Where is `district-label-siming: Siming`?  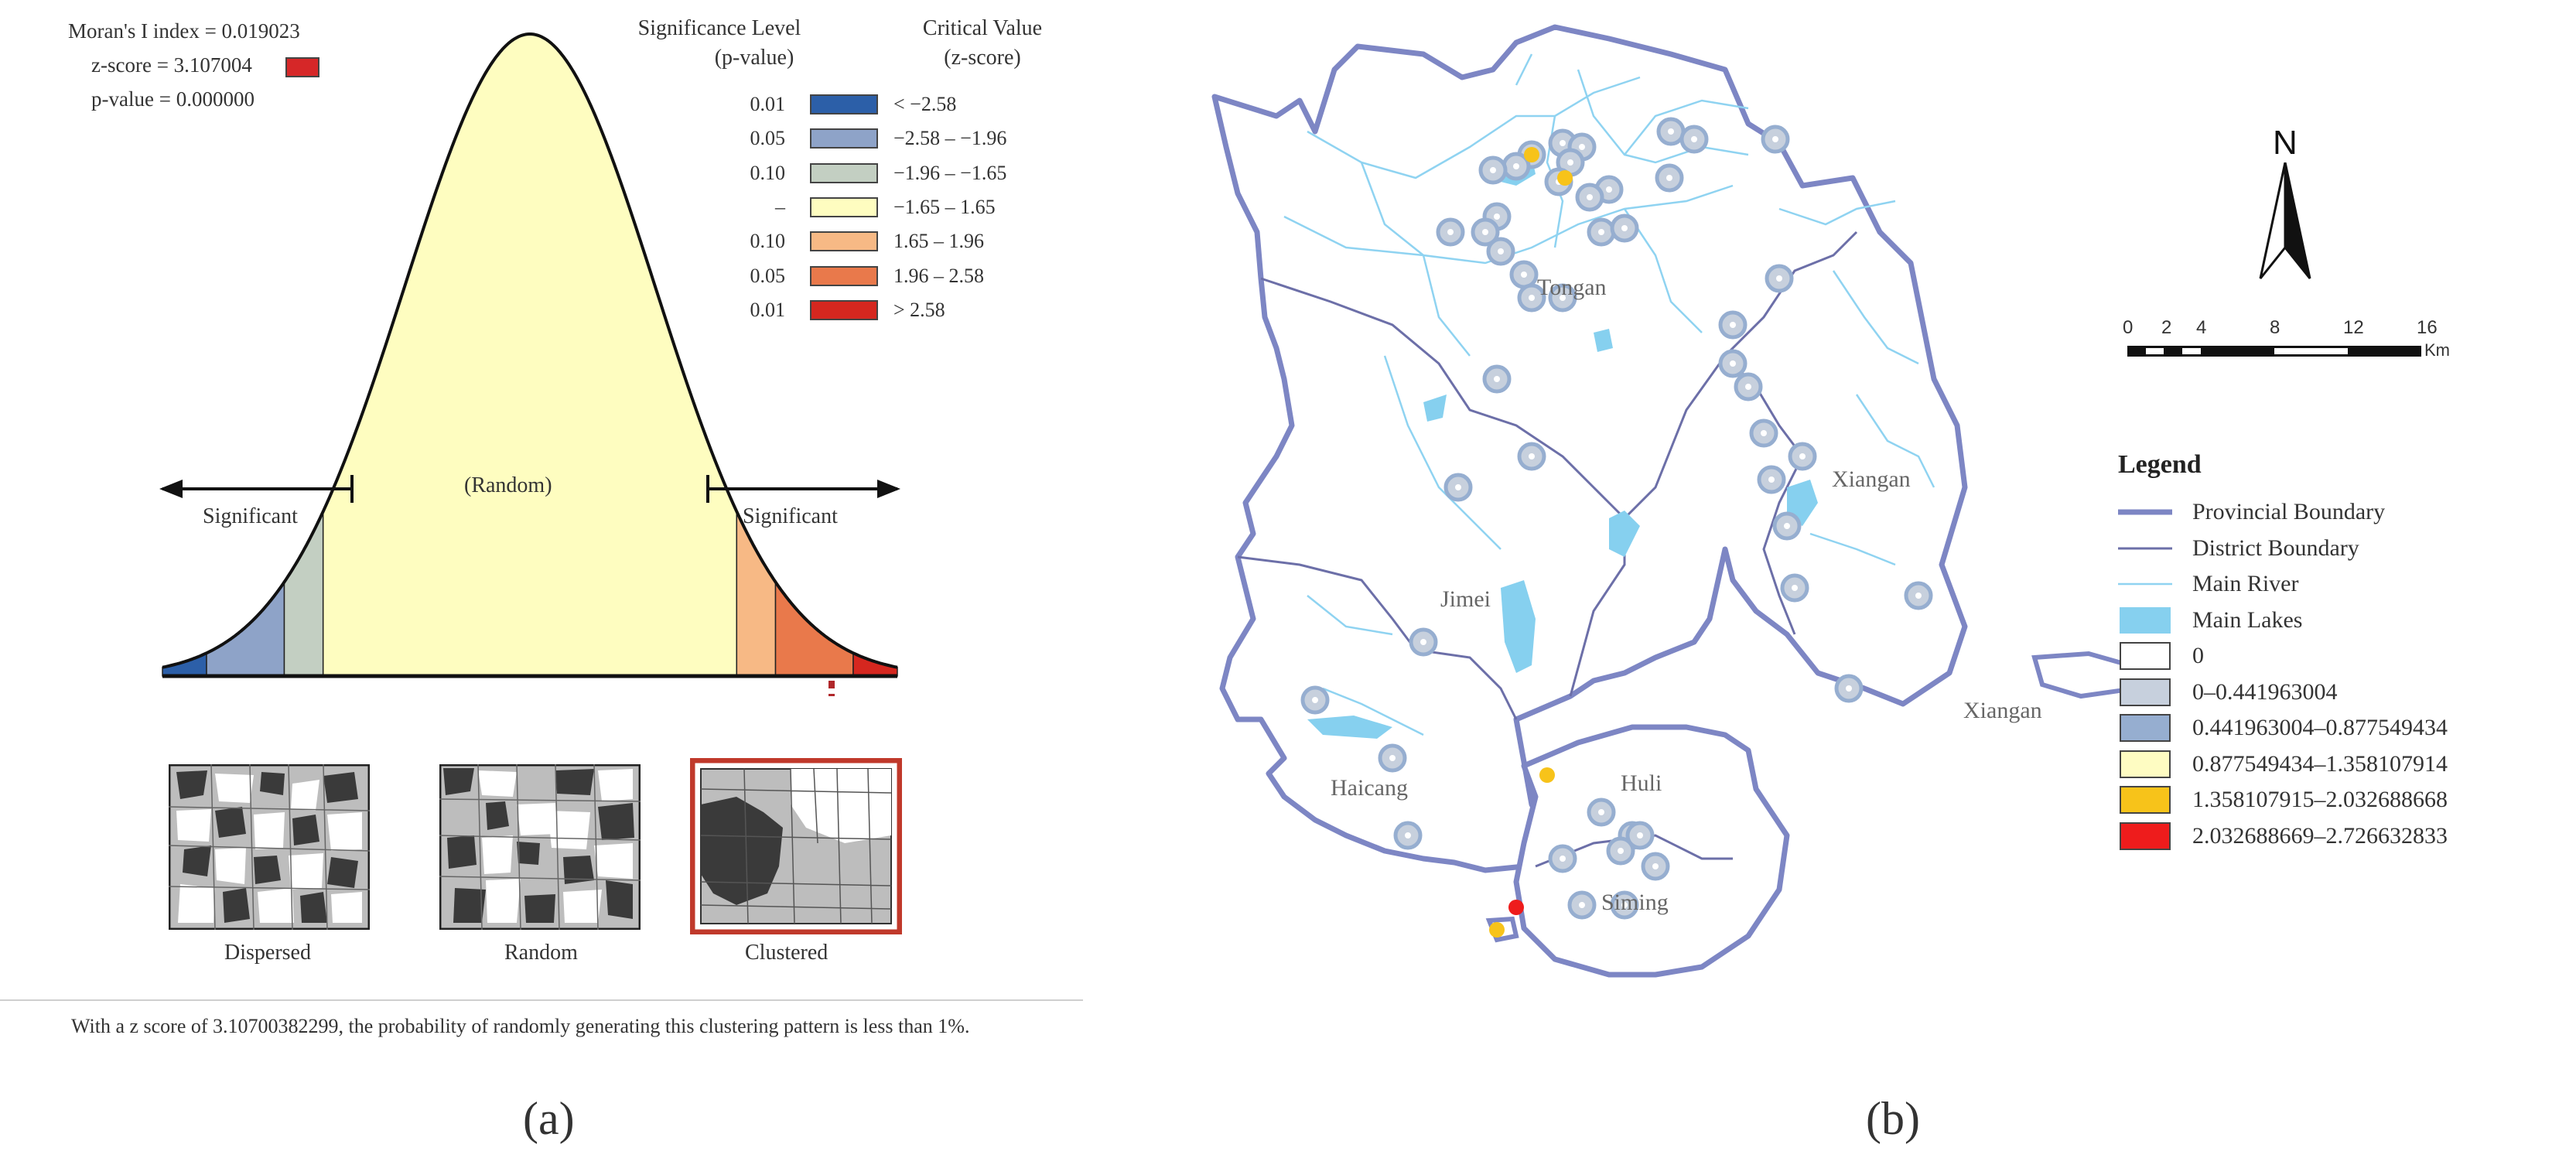 district-label-siming: Siming is located at coordinates (1635, 902).